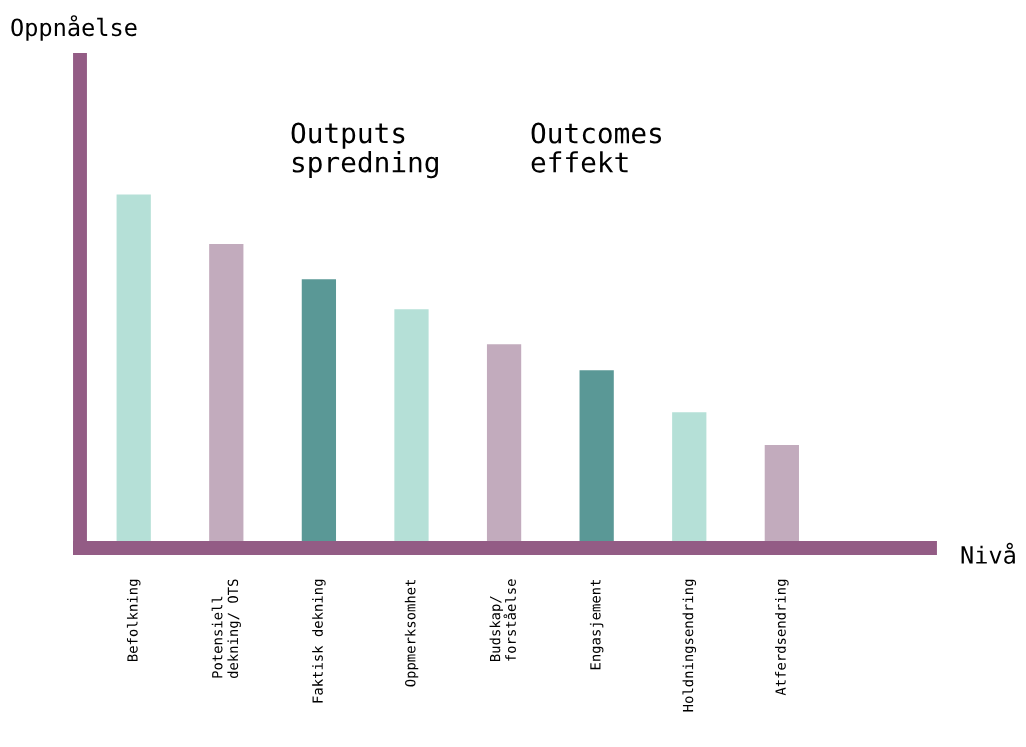 This screenshot has height=747, width=1026. I want to click on text: Nivå, so click(988, 553).